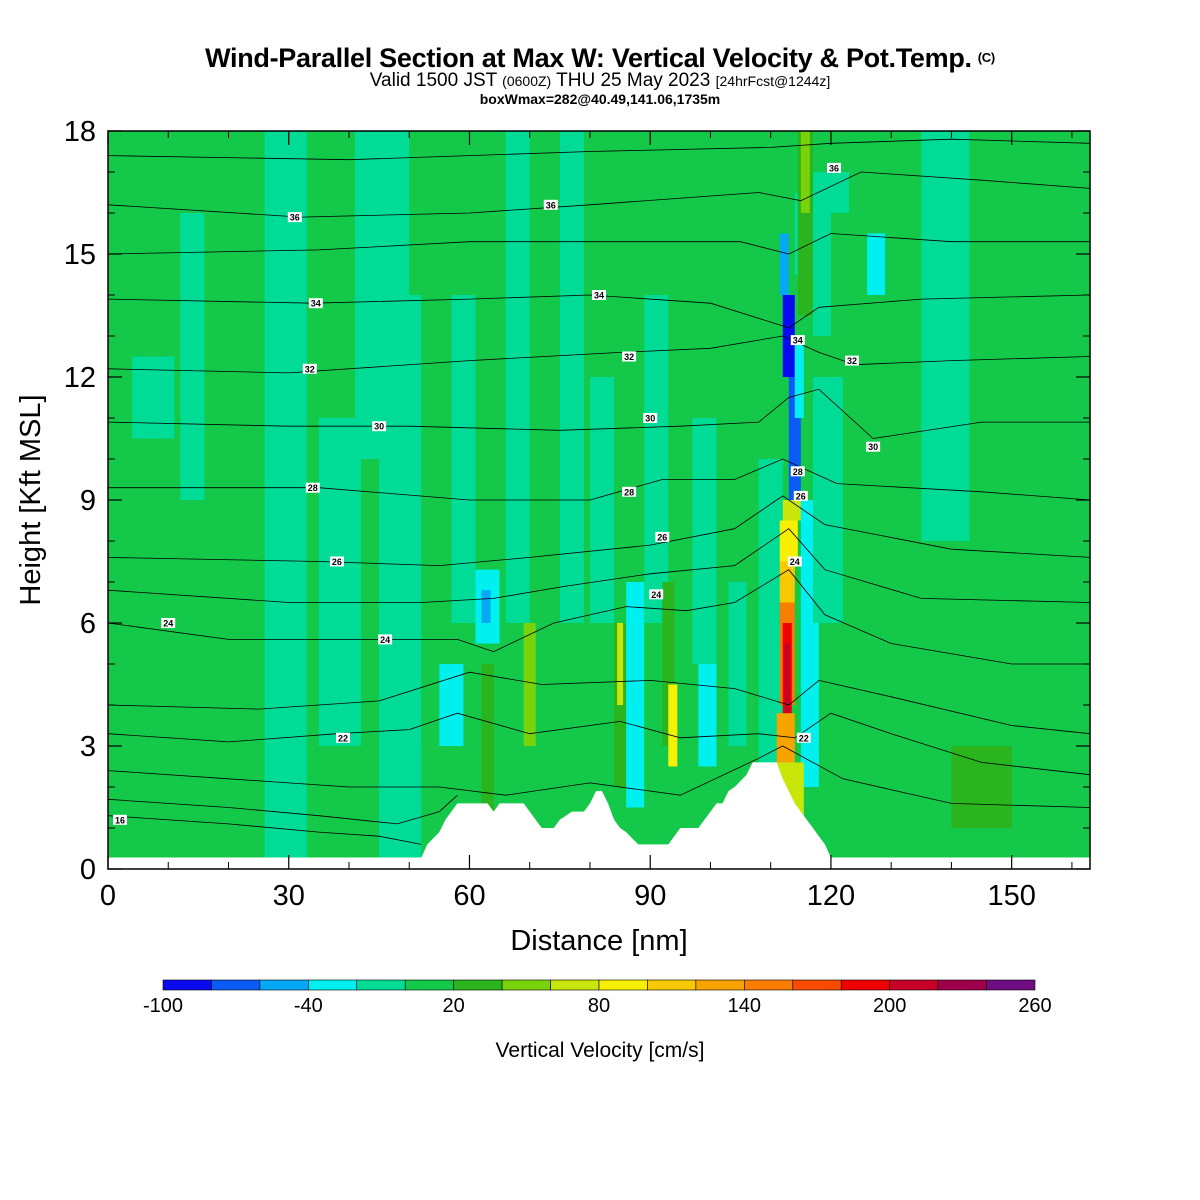 This screenshot has height=1200, width=1200. Describe the element at coordinates (454, 1006) in the screenshot. I see `colorbar-label: 20` at that location.